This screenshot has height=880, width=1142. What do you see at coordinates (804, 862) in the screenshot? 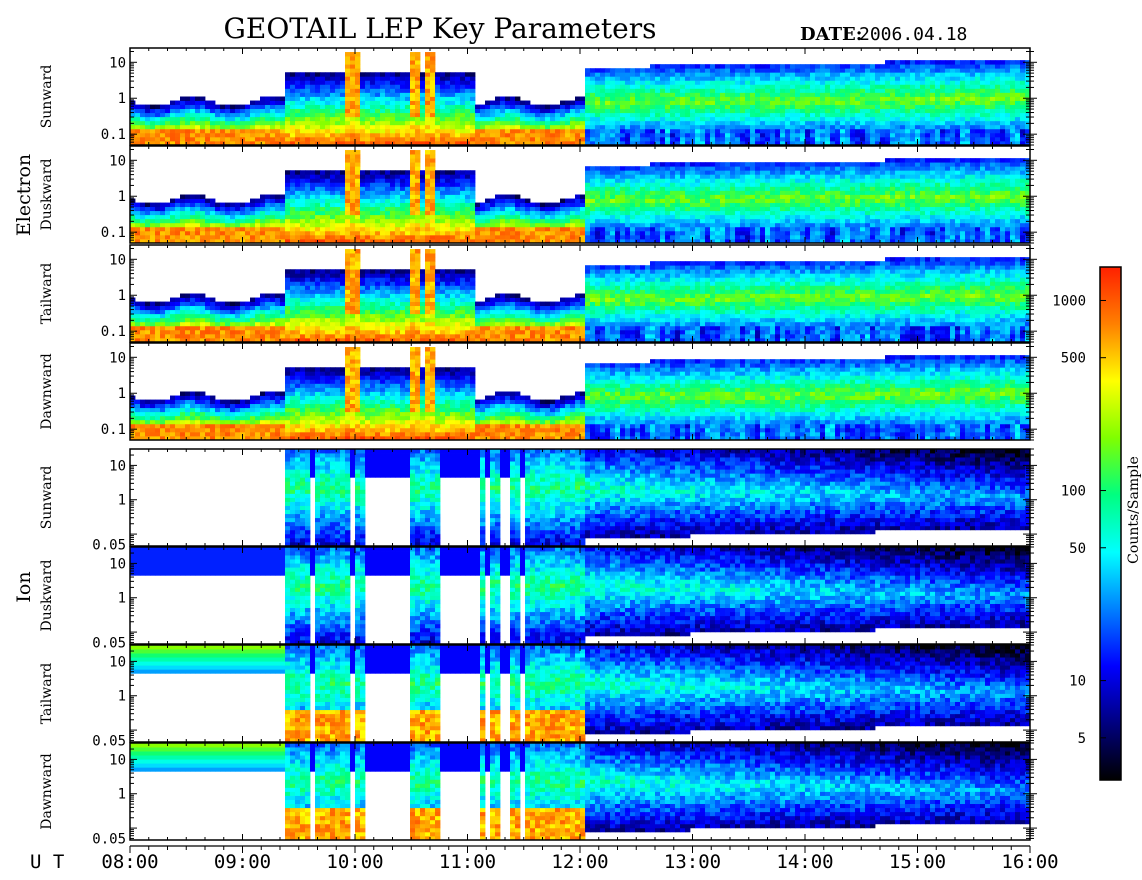
I see `x-tick-label: 14:00` at bounding box center [804, 862].